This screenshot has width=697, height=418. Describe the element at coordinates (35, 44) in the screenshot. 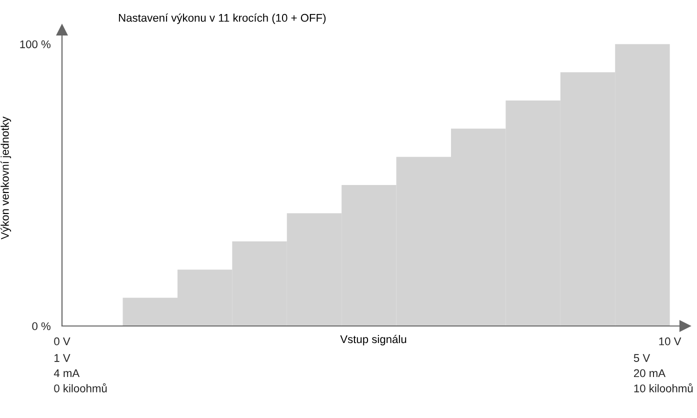

I see `y-tick-label: 100 %` at that location.